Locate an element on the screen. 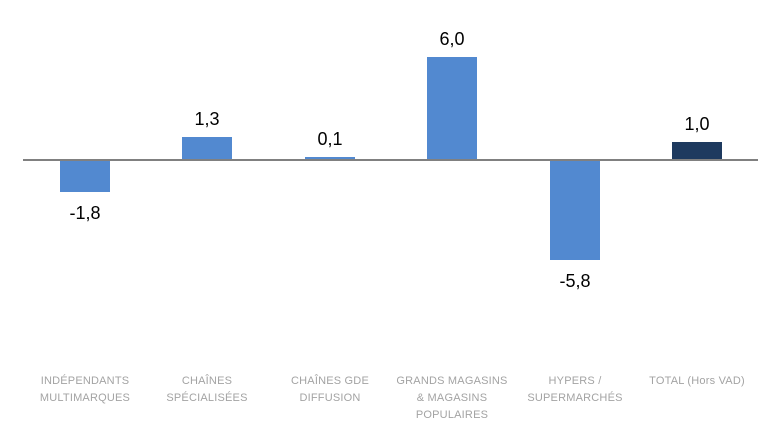  category-label-3: CHAÎNES GDE DIFFUSION is located at coordinates (330, 390).